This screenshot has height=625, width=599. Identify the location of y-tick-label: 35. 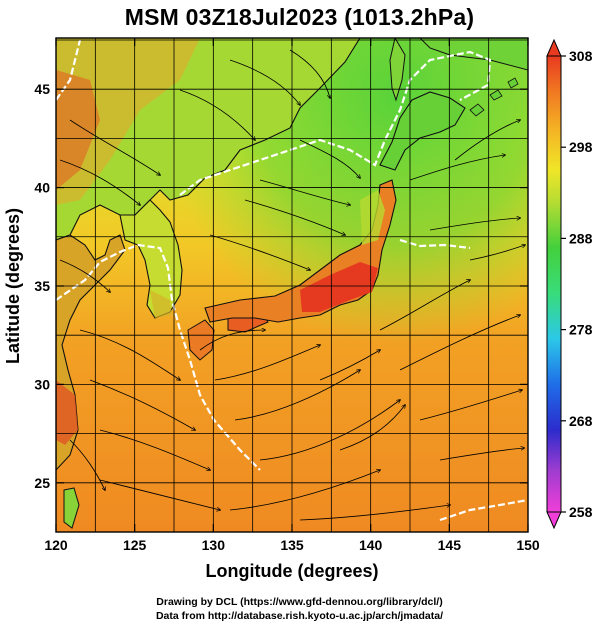
(42, 286).